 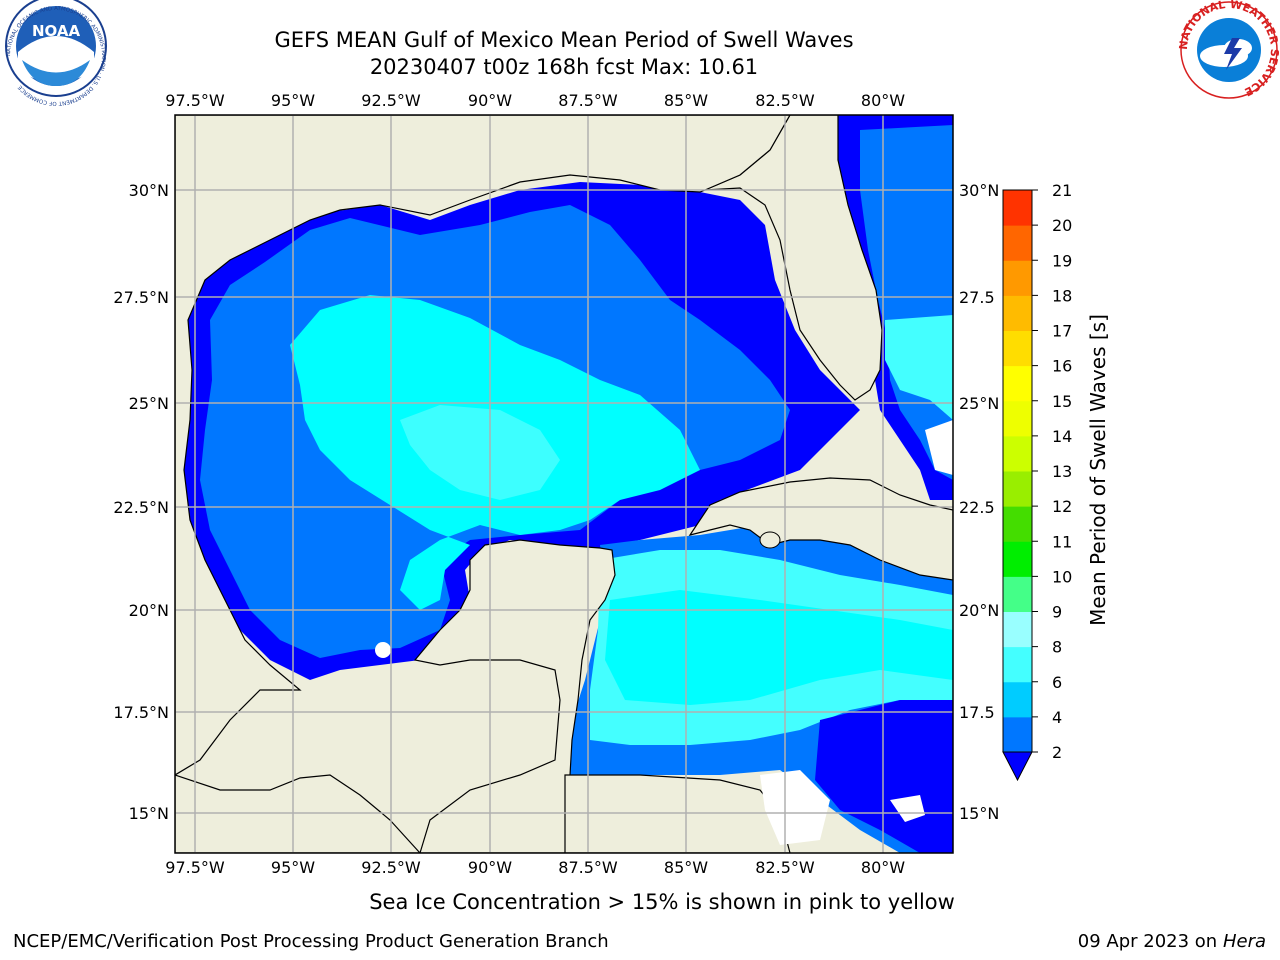 I want to click on lat-labels-right: 30°N 27.5 25°N 22.5 20°N 17.5 15°N, so click(x=979, y=502).